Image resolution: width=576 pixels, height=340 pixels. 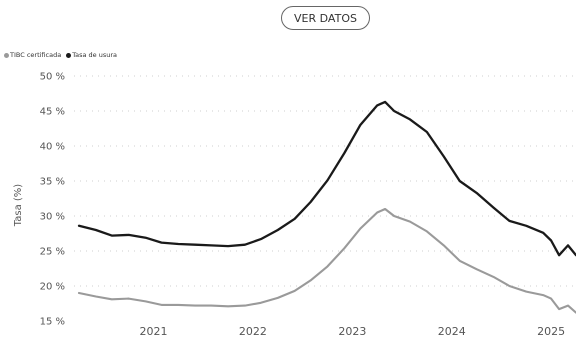 I want to click on legend-dot-usura, so click(x=69, y=55).